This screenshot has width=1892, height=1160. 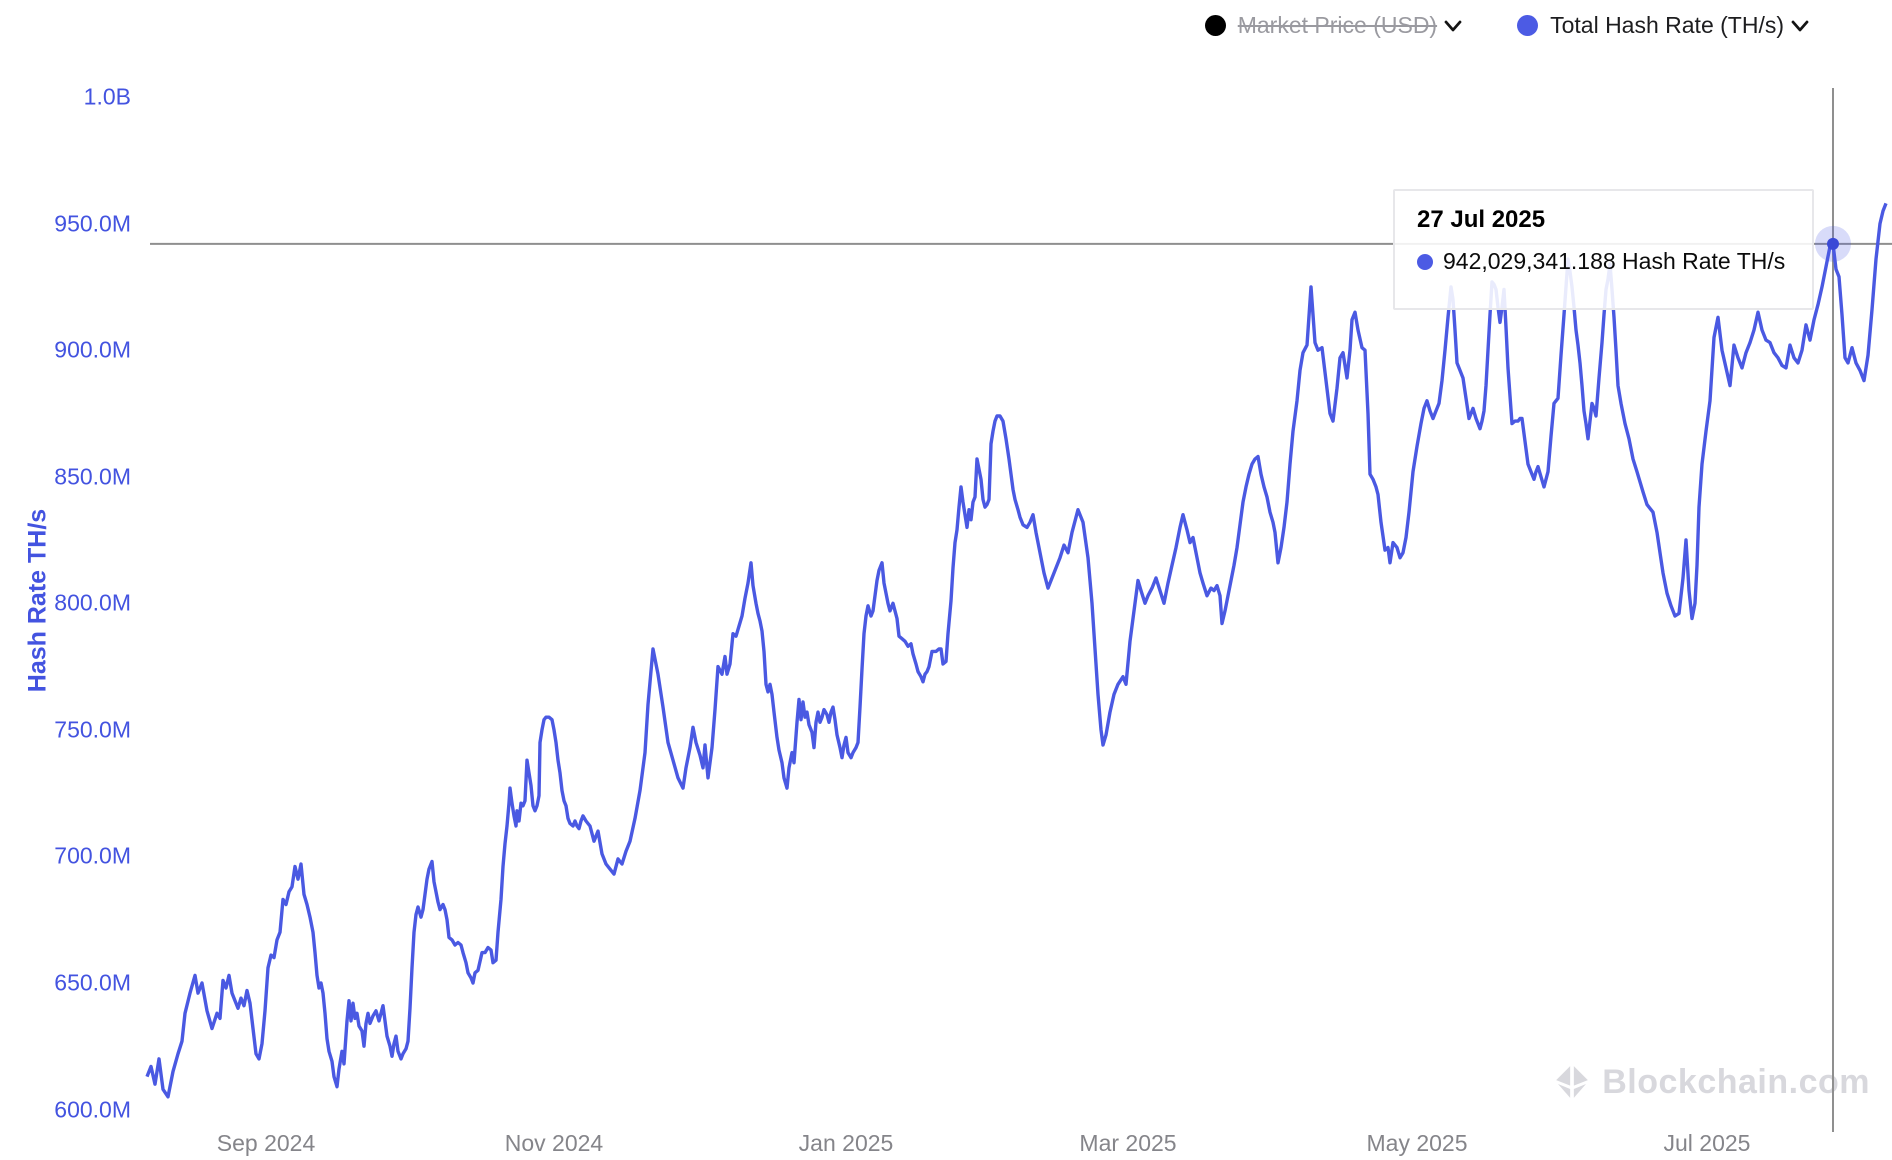 What do you see at coordinates (1425, 261) in the screenshot?
I see `tooltip-series-dot` at bounding box center [1425, 261].